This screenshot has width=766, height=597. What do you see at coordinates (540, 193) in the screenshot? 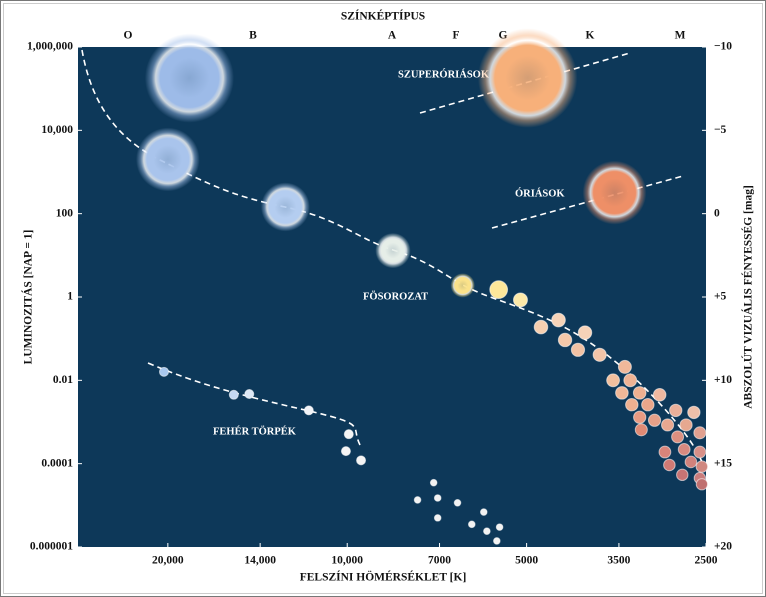
I see `annotation: ÓRIÁSOK` at bounding box center [540, 193].